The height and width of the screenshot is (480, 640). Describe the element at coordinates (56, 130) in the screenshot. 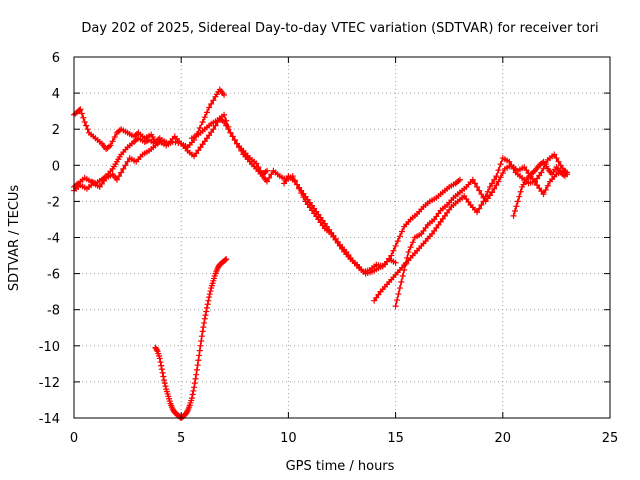

I see `y-tick-label: 2` at that location.